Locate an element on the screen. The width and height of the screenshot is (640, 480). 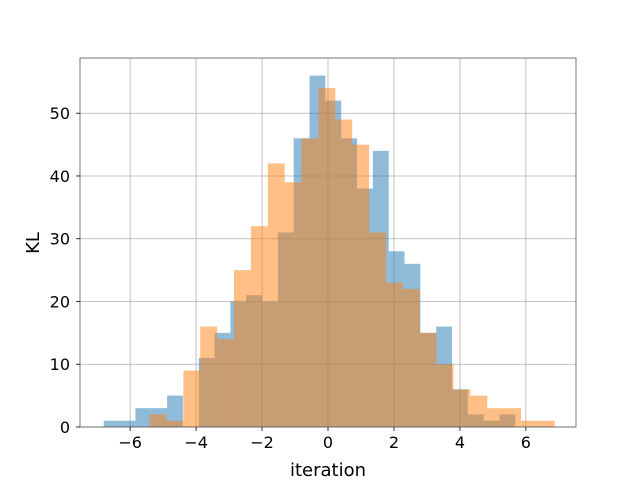
y-tick-label: 40 is located at coordinates (60, 176).